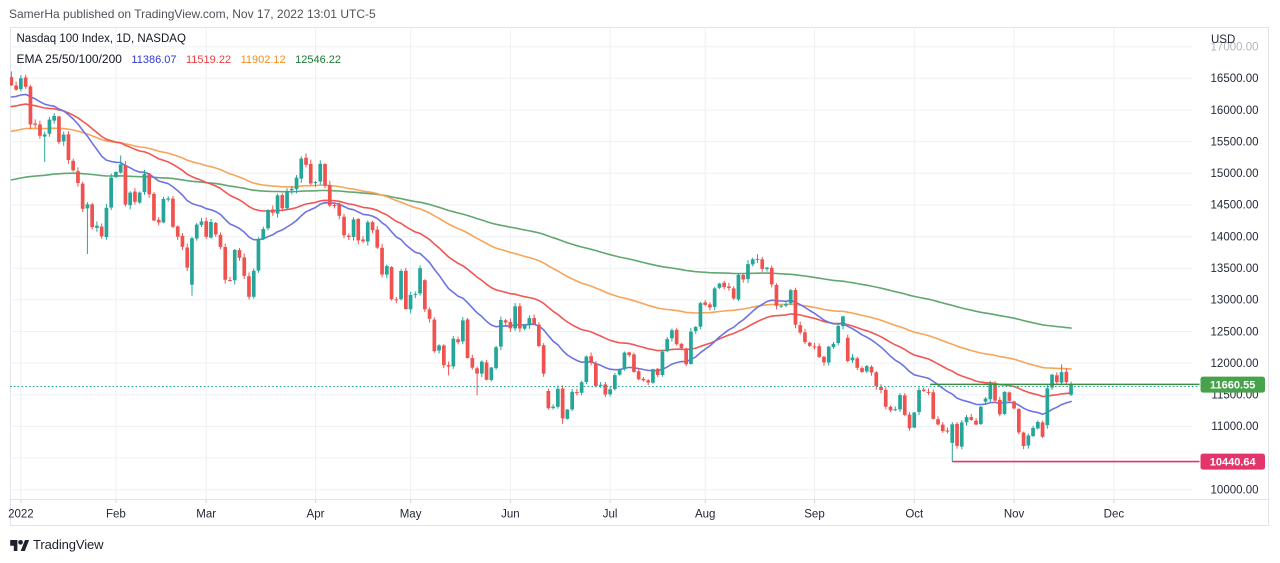 Image resolution: width=1280 pixels, height=563 pixels. I want to click on svg-text: Sep, so click(814, 515).